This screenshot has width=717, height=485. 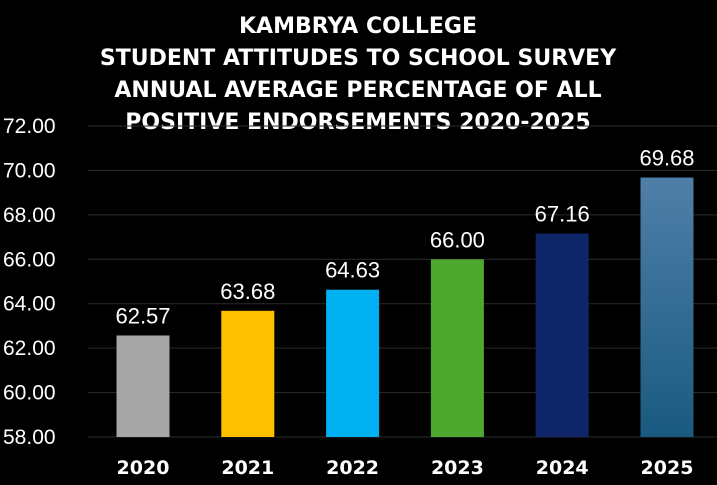 I want to click on chart-title-line-1: KAMBRYA COLLEGE, so click(x=358, y=26).